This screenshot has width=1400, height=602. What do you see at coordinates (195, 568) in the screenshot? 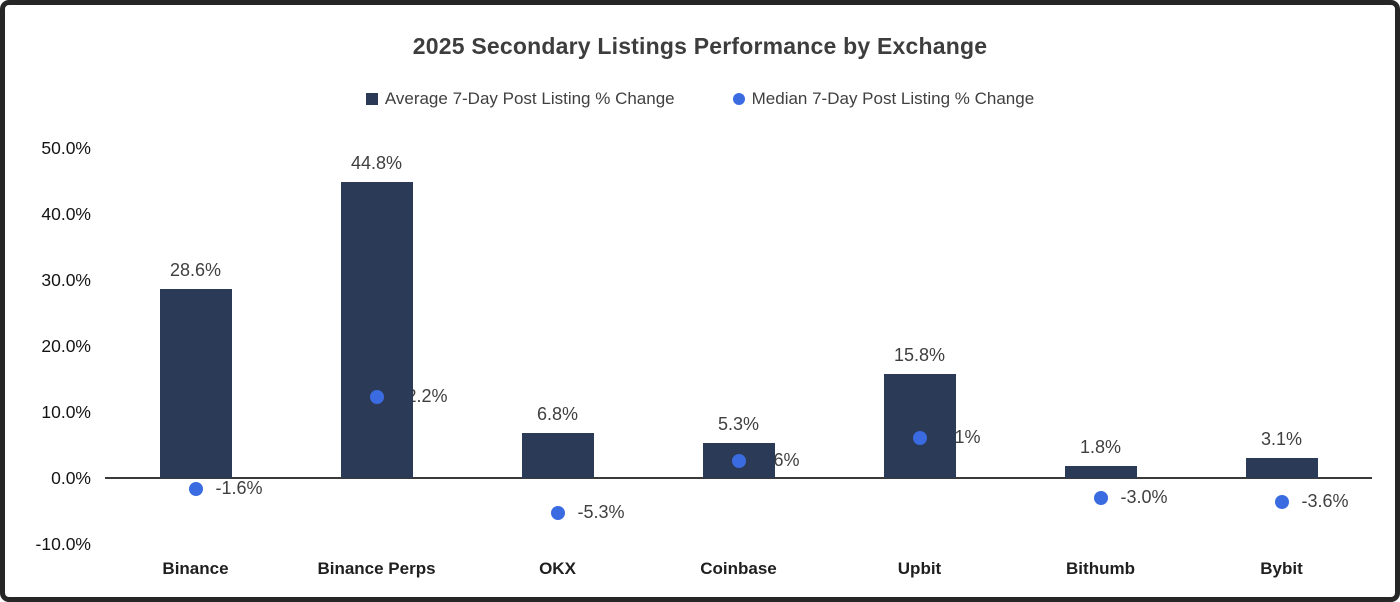
I see `category-label: Binance` at bounding box center [195, 568].